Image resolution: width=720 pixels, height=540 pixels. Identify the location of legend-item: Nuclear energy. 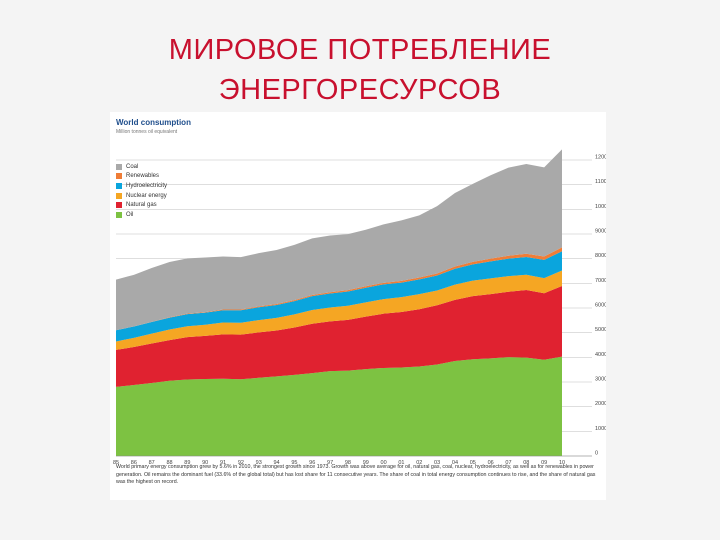
(141, 196).